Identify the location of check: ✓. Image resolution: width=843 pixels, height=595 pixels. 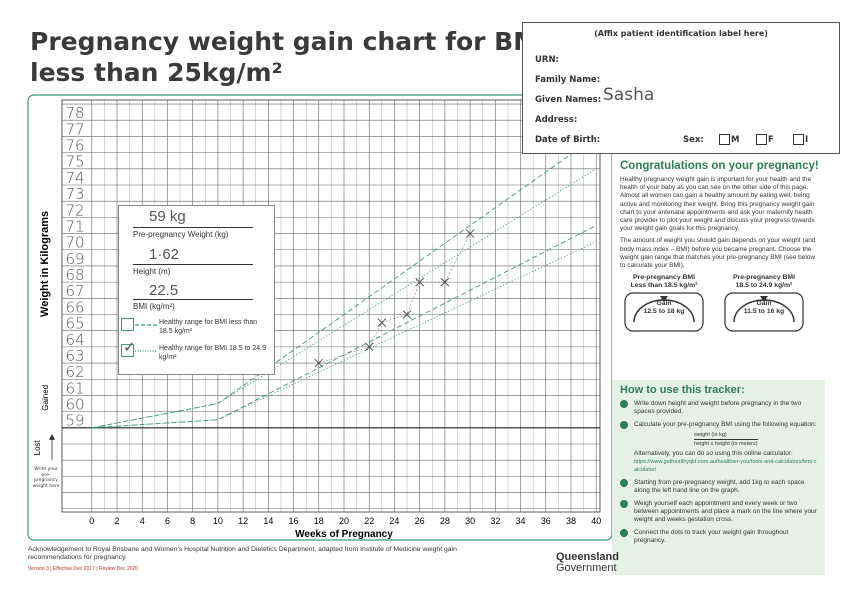
(129, 347).